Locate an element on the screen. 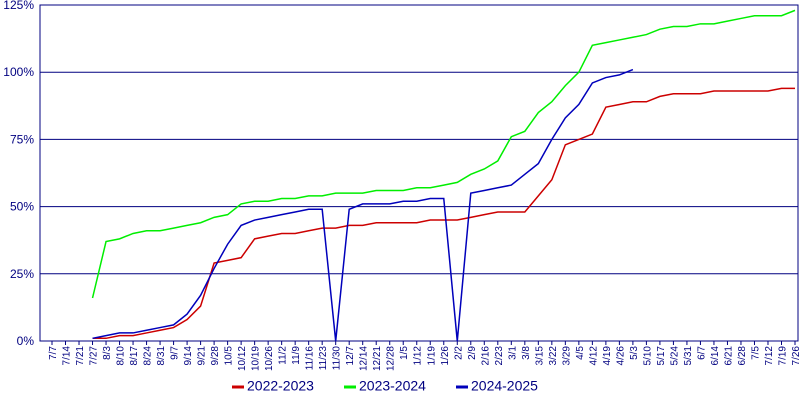  x-tick-label: 1/26 is located at coordinates (445, 356).